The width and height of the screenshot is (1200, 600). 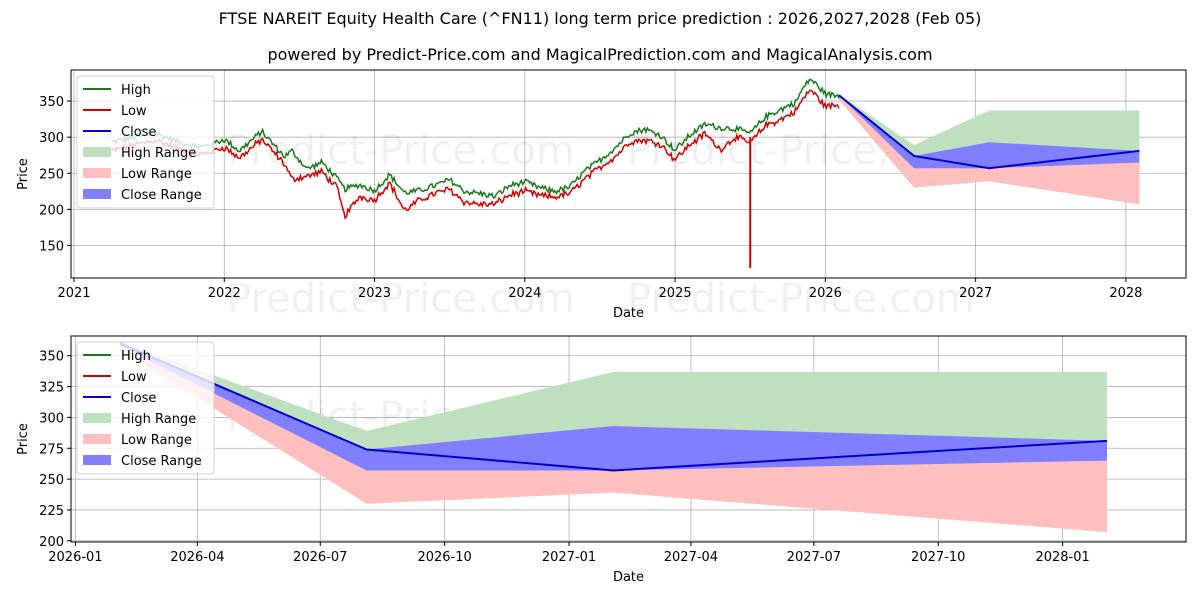 What do you see at coordinates (320, 557) in the screenshot?
I see `x-tick-label: 2026-07` at bounding box center [320, 557].